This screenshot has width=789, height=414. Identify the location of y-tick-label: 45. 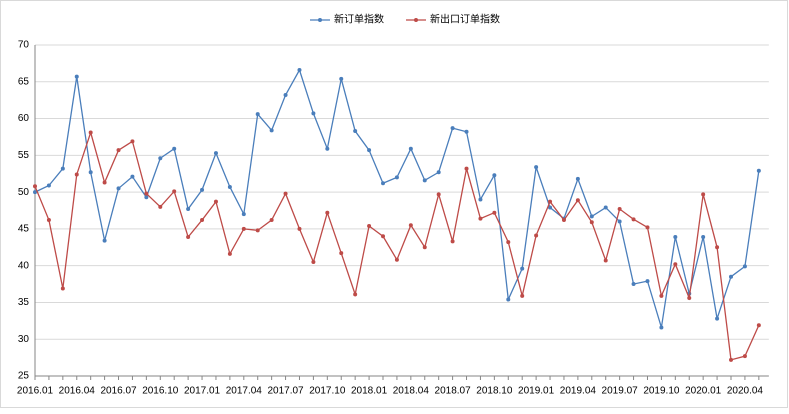
(24, 229).